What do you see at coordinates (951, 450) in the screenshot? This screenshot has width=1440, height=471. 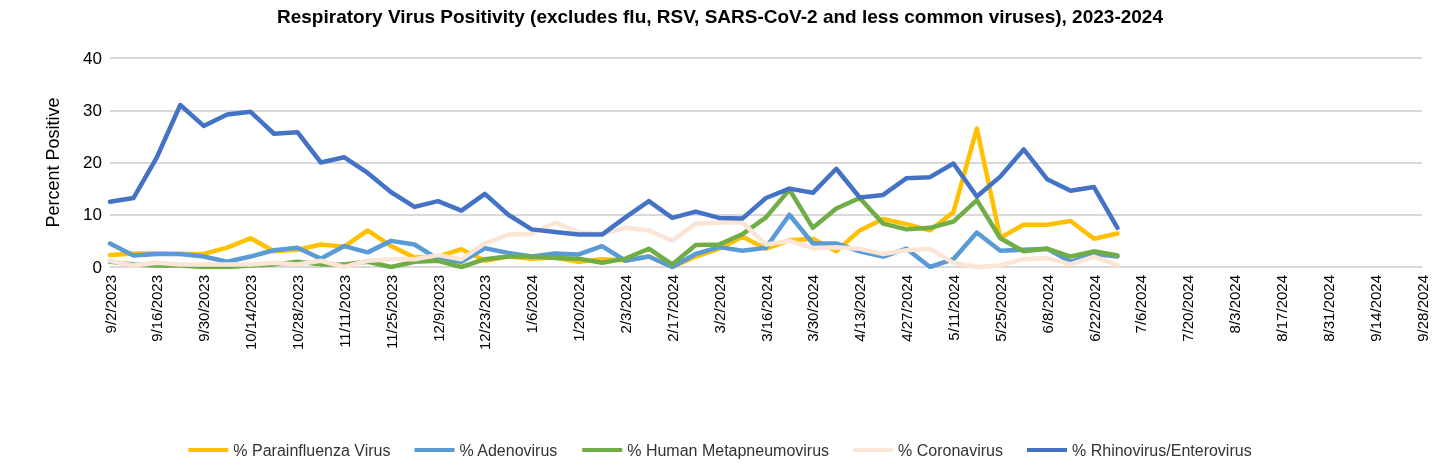 I see `legend-label: % Coronavirus` at bounding box center [951, 450].